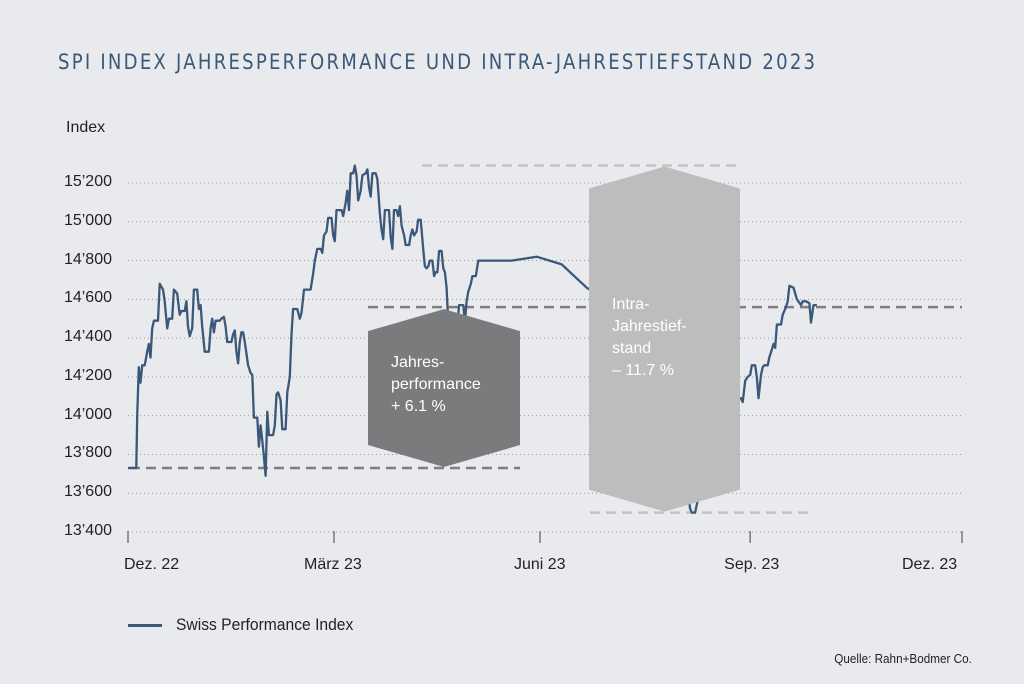  What do you see at coordinates (87, 530) in the screenshot?
I see `y-tick-label: 13’400` at bounding box center [87, 530].